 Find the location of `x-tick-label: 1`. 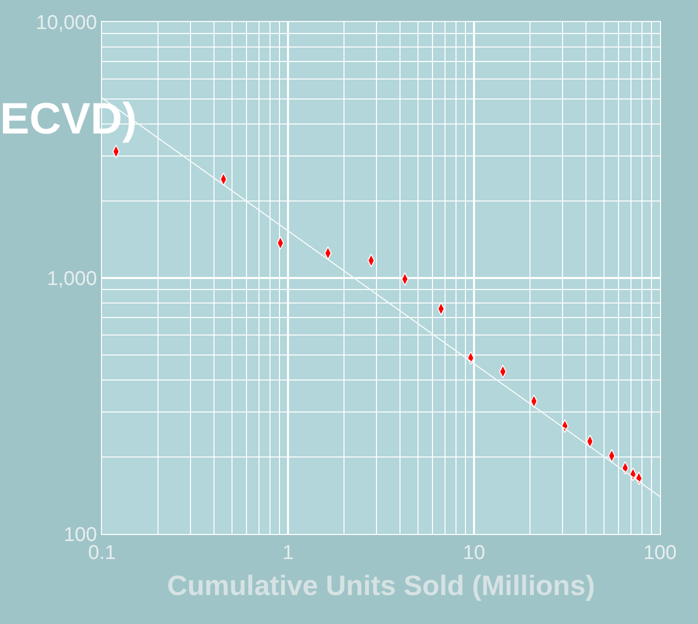

x-tick-label: 1 is located at coordinates (288, 553).